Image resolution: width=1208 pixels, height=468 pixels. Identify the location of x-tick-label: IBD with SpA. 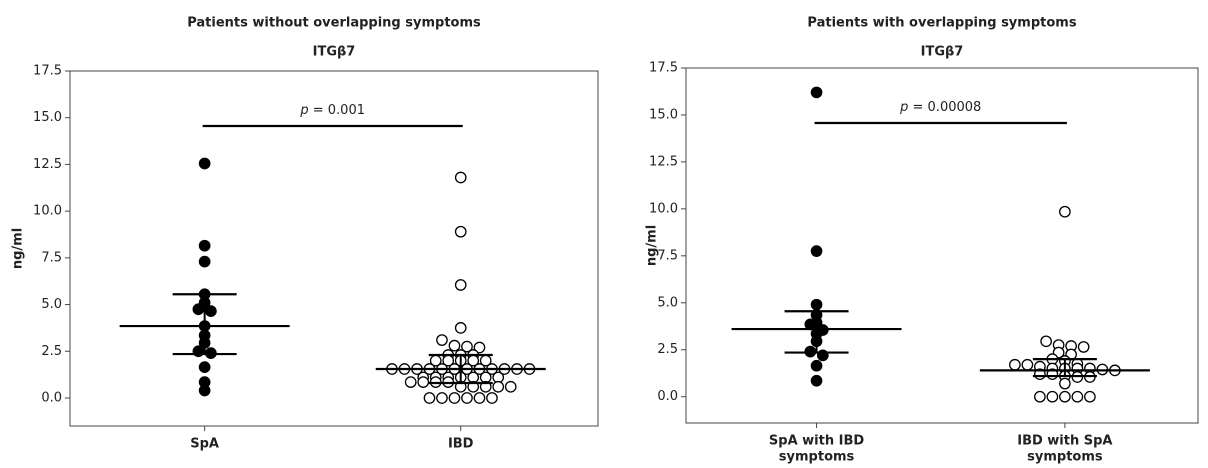
(1064, 441).